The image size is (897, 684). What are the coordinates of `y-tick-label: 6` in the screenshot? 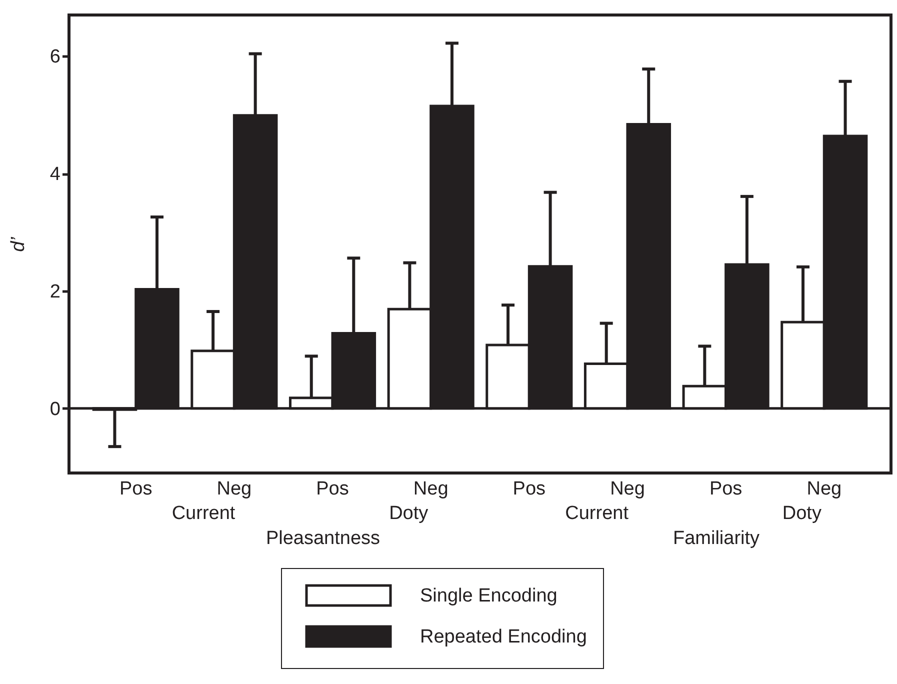 It's located at (55, 57).